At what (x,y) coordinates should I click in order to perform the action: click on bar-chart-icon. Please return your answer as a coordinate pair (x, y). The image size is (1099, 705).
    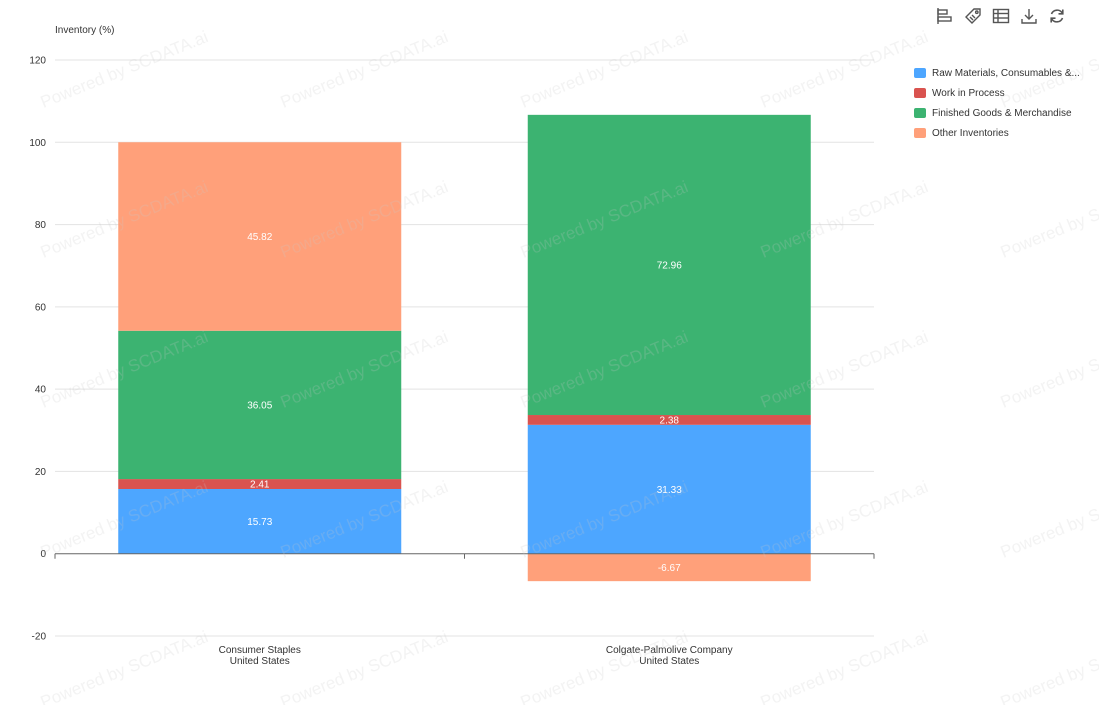
    Looking at the image, I should click on (944, 16).